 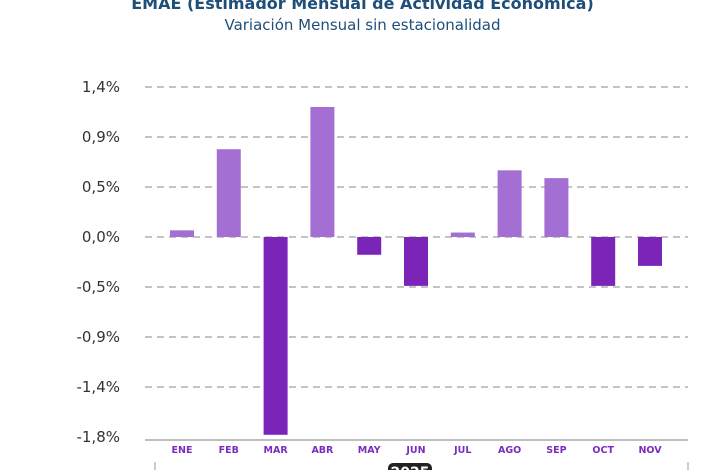 What do you see at coordinates (462, 450) in the screenshot?
I see `x-tick-label: JUL` at bounding box center [462, 450].